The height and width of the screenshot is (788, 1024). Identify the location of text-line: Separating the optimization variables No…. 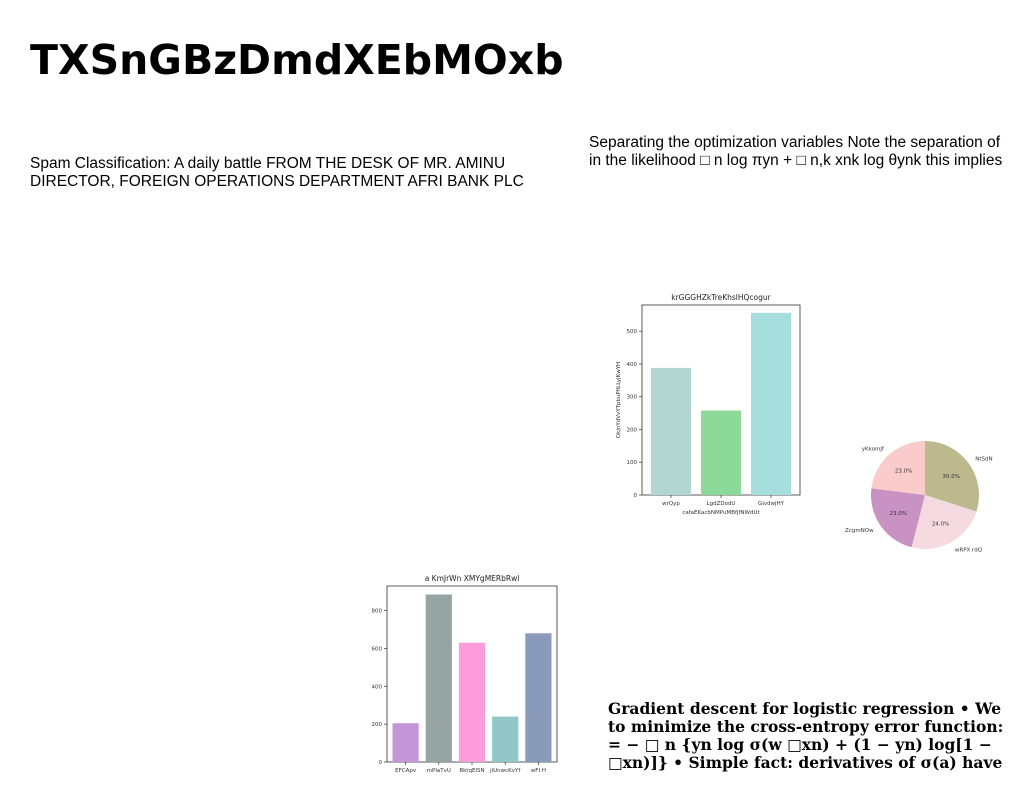
(794, 142).